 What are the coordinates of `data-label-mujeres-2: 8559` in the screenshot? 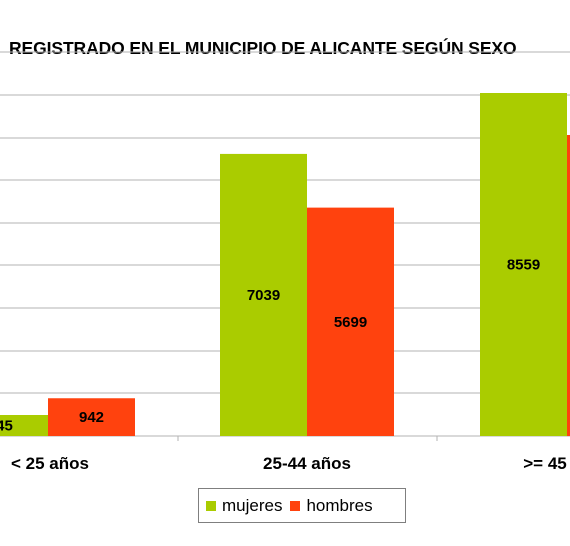 It's located at (523, 265).